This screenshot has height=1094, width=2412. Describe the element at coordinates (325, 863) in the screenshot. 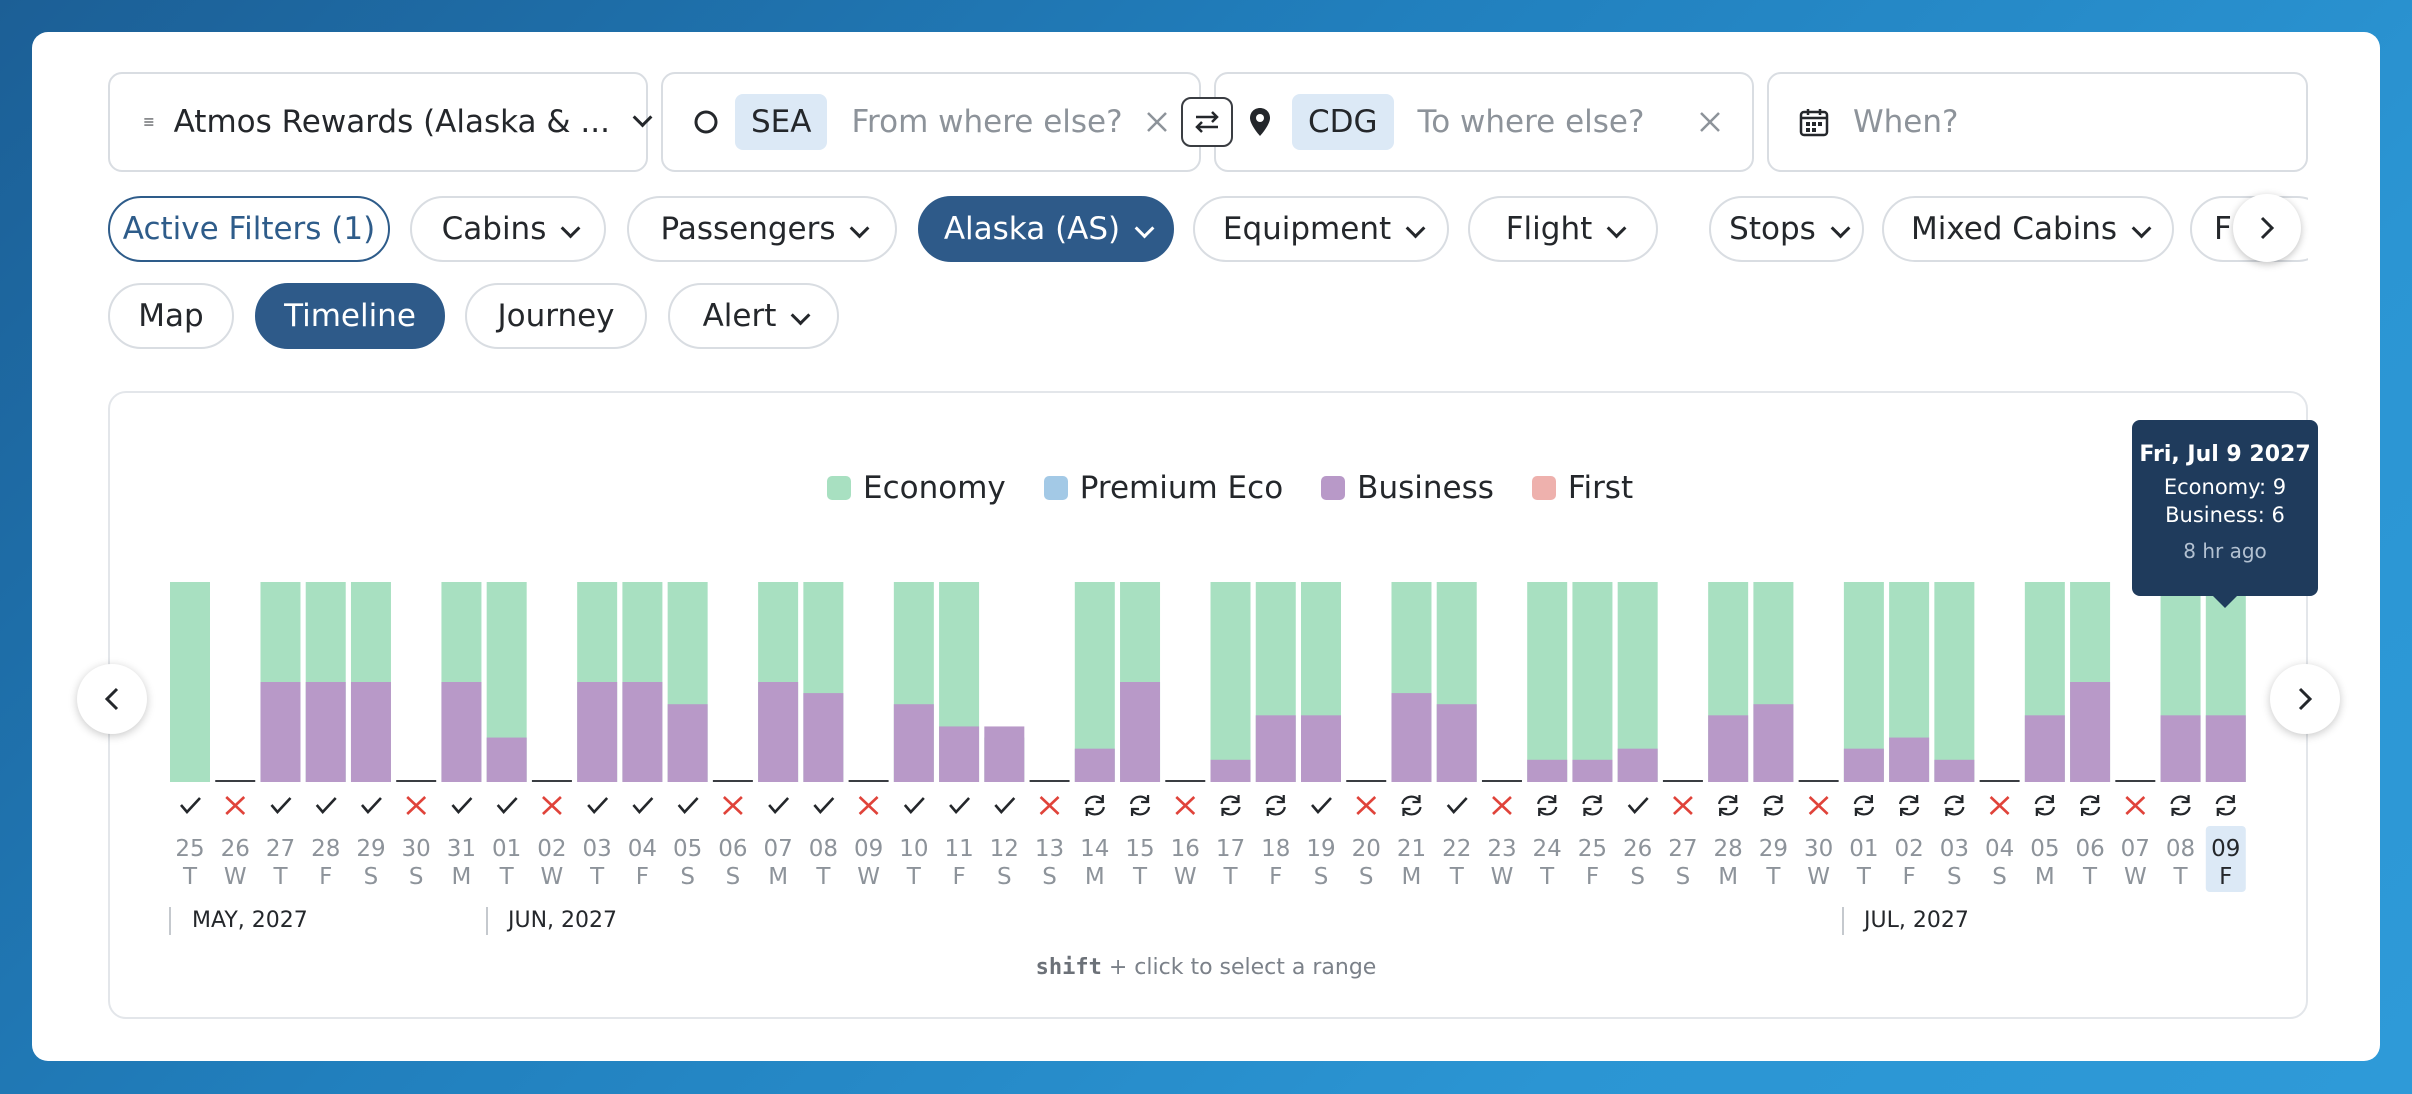

I see `day-label: 28F` at that location.